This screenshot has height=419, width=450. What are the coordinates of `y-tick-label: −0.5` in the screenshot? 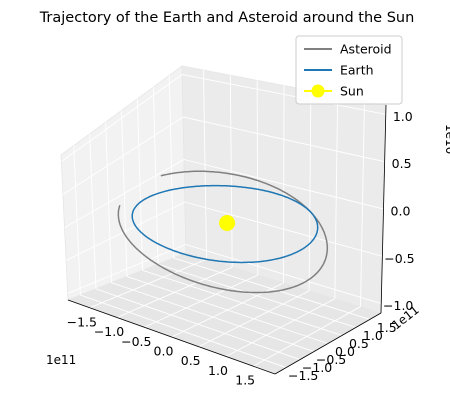 It's located at (331, 359).